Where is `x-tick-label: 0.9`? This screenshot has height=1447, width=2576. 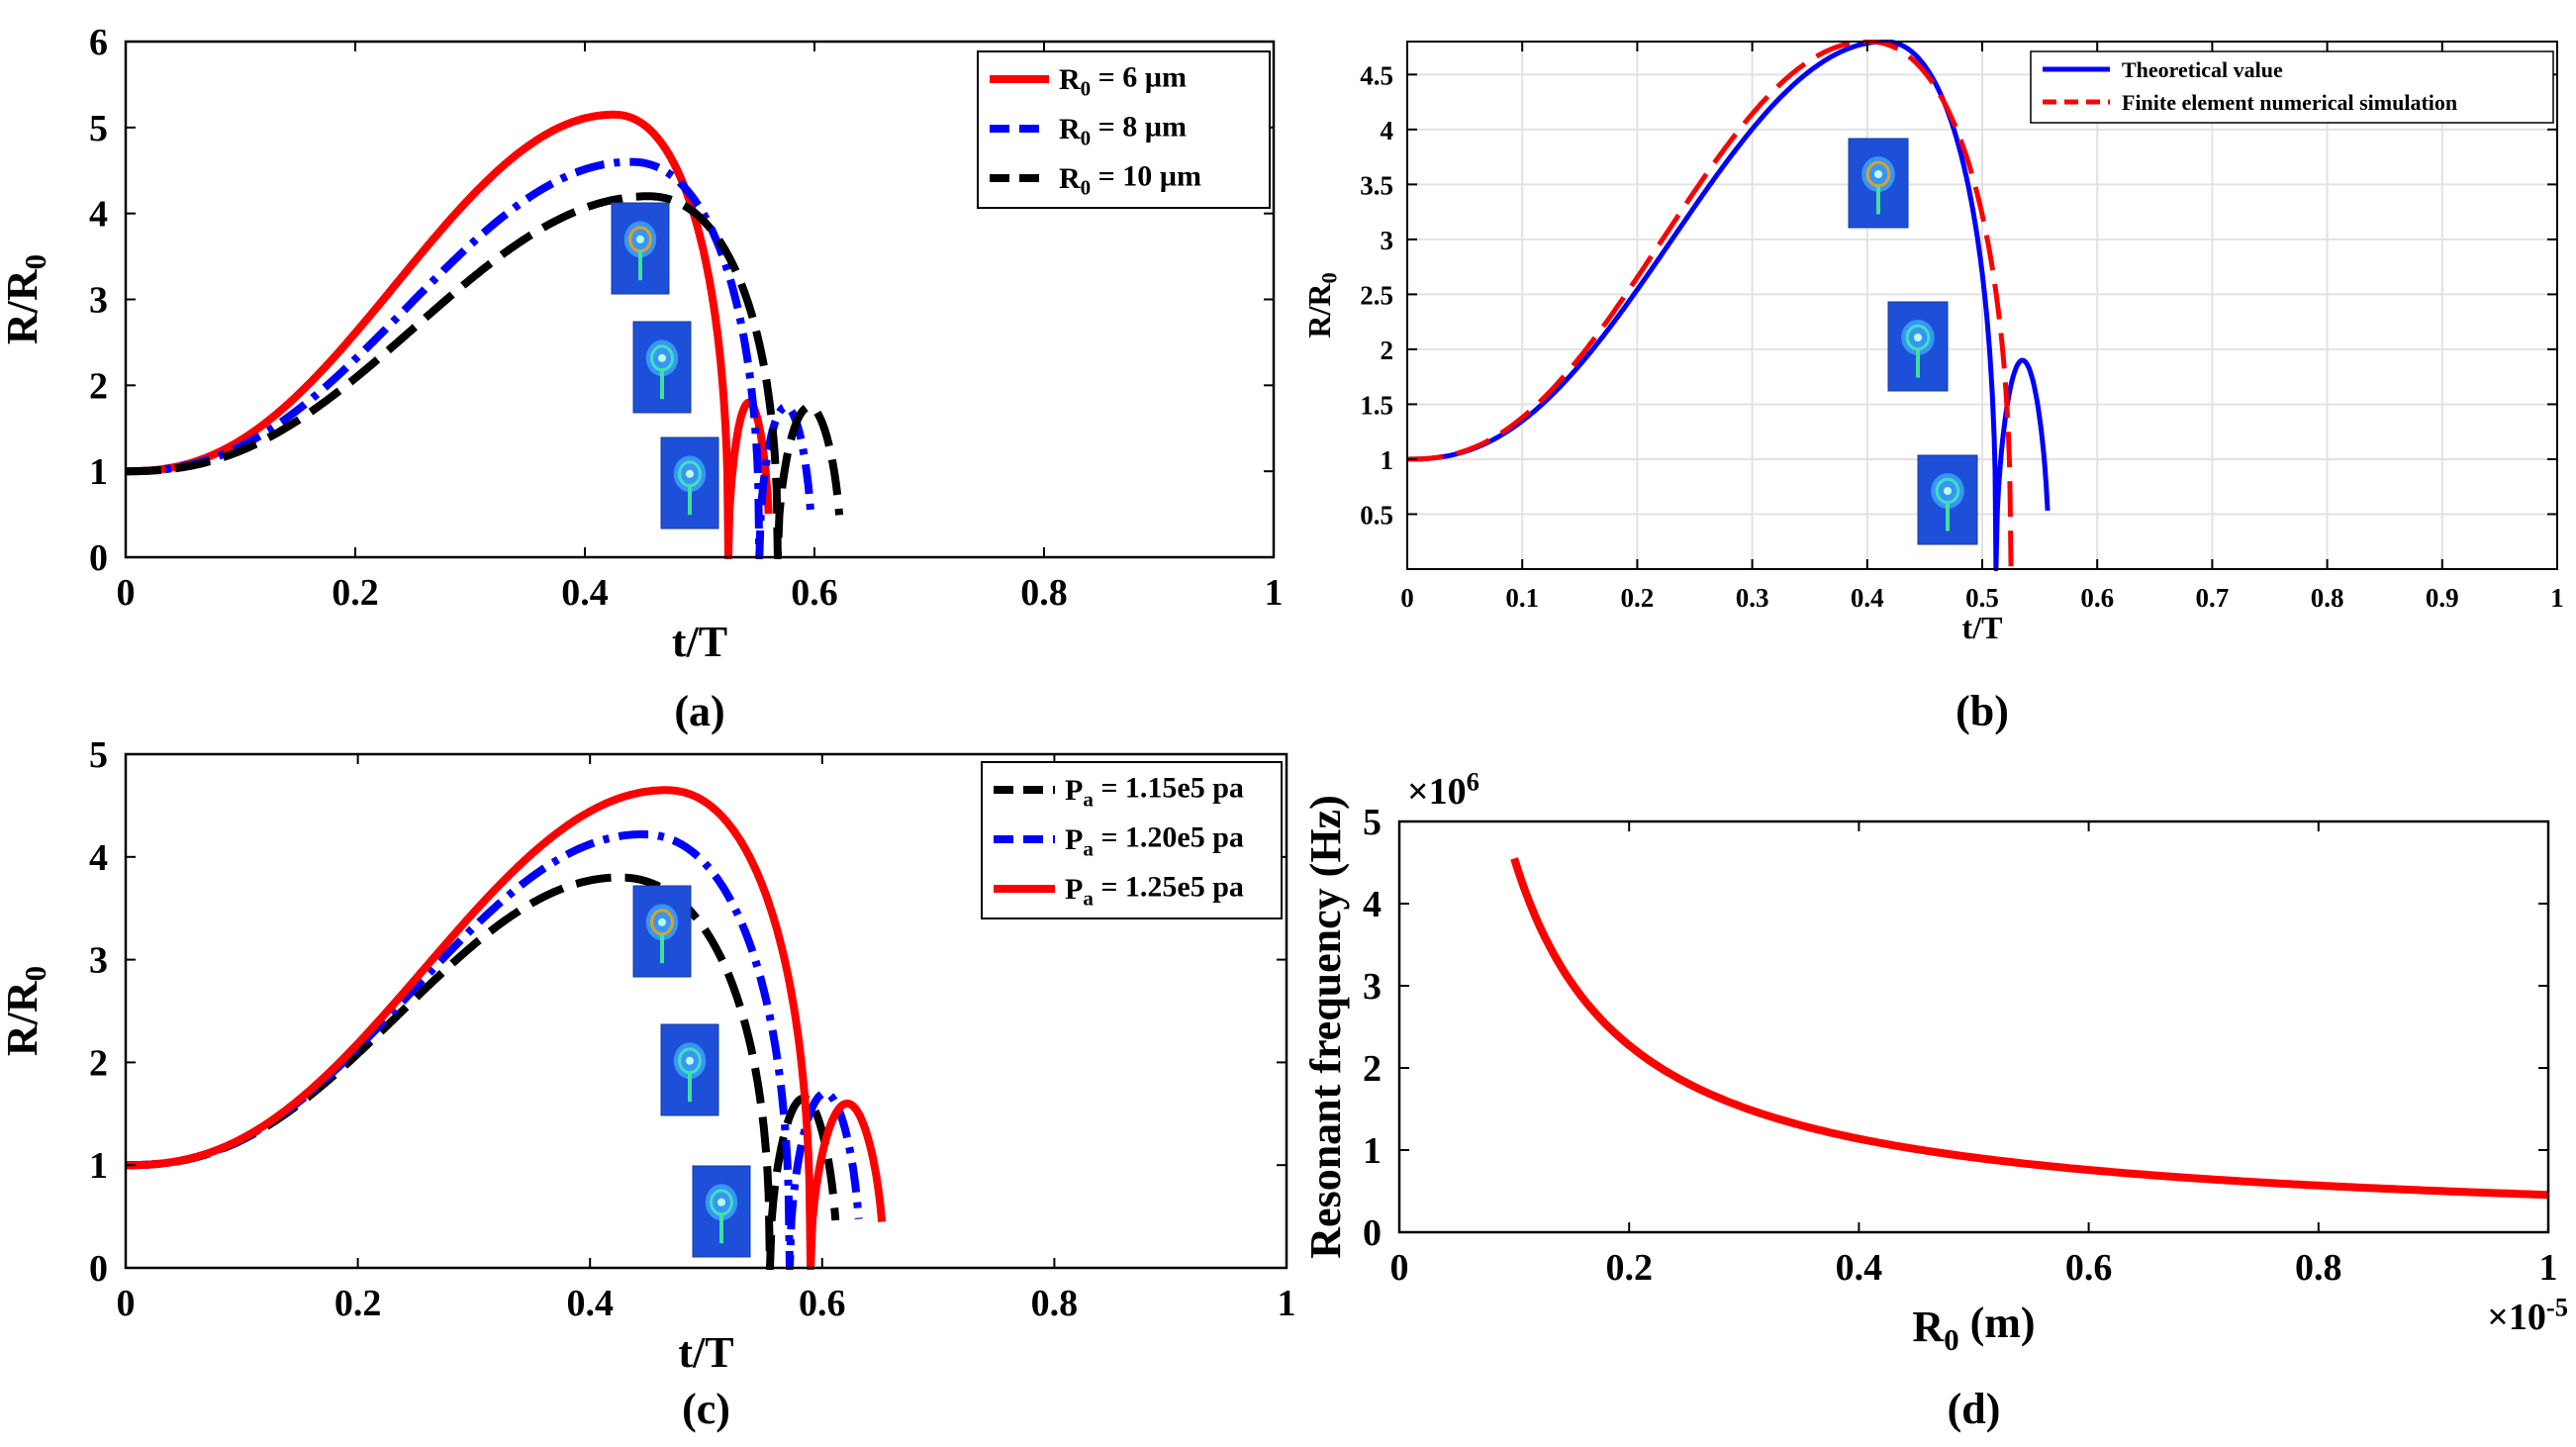 x-tick-label: 0.9 is located at coordinates (2442, 598).